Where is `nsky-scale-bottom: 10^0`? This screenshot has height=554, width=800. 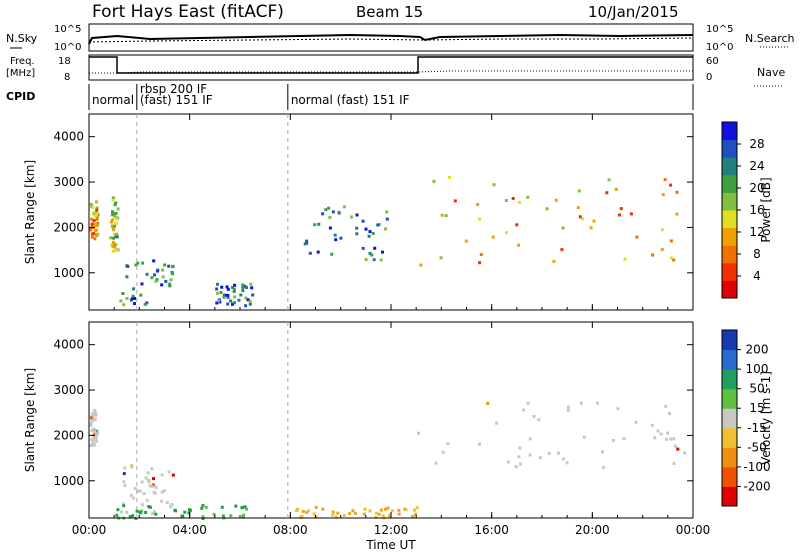
nsky-scale-bottom: 10^0 is located at coordinates (67, 47).